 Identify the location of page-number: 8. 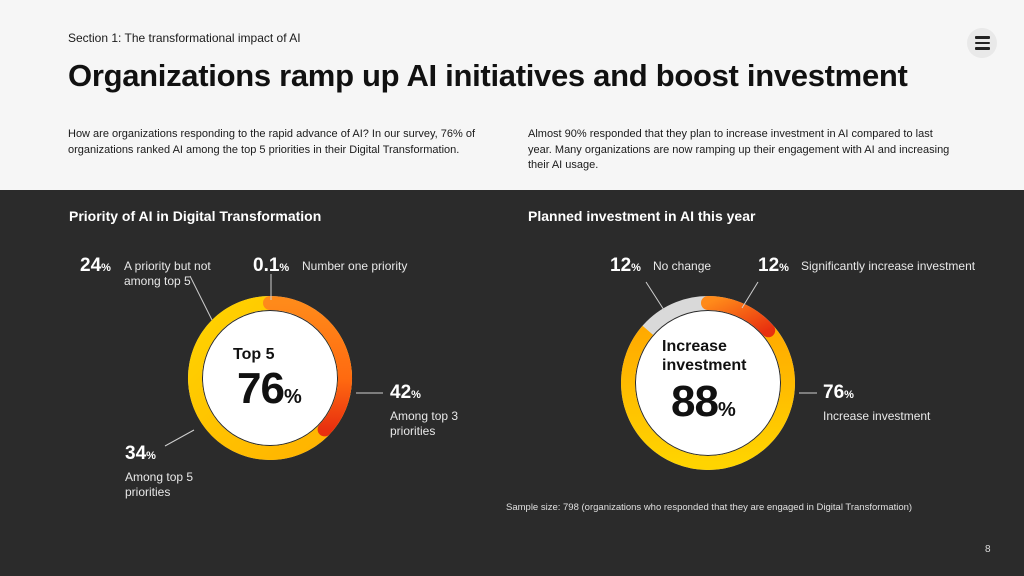
(988, 549).